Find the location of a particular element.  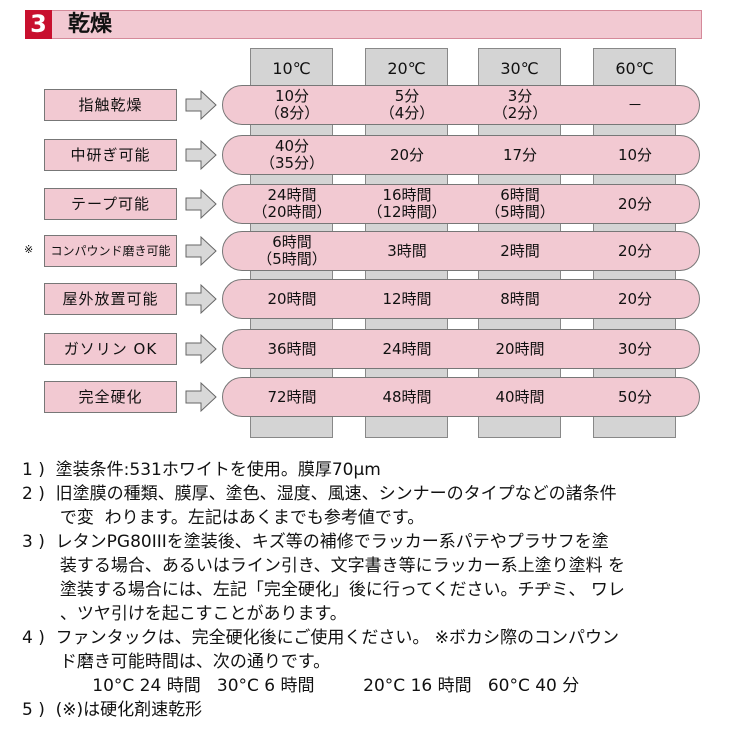

note-mark: ※ is located at coordinates (29, 249).